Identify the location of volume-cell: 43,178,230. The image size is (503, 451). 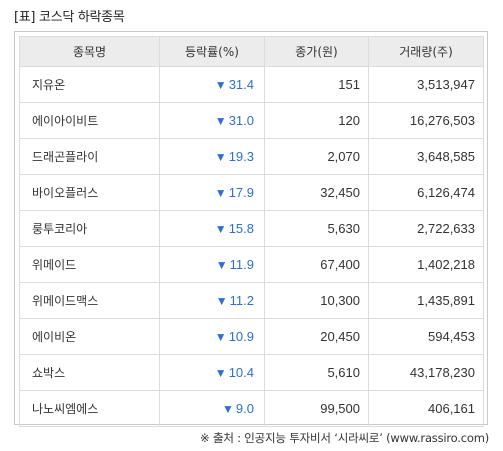
(426, 372).